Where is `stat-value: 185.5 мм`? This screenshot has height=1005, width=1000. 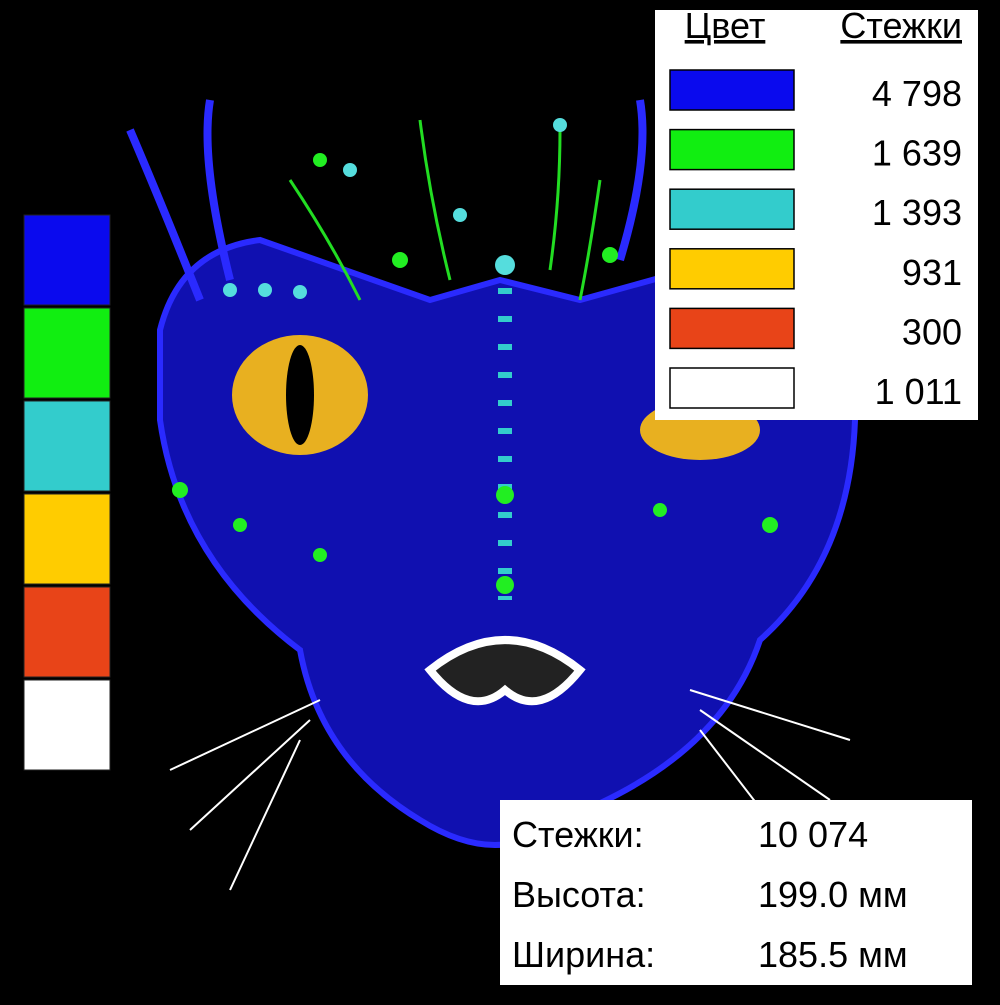
stat-value: 185.5 мм is located at coordinates (833, 954).